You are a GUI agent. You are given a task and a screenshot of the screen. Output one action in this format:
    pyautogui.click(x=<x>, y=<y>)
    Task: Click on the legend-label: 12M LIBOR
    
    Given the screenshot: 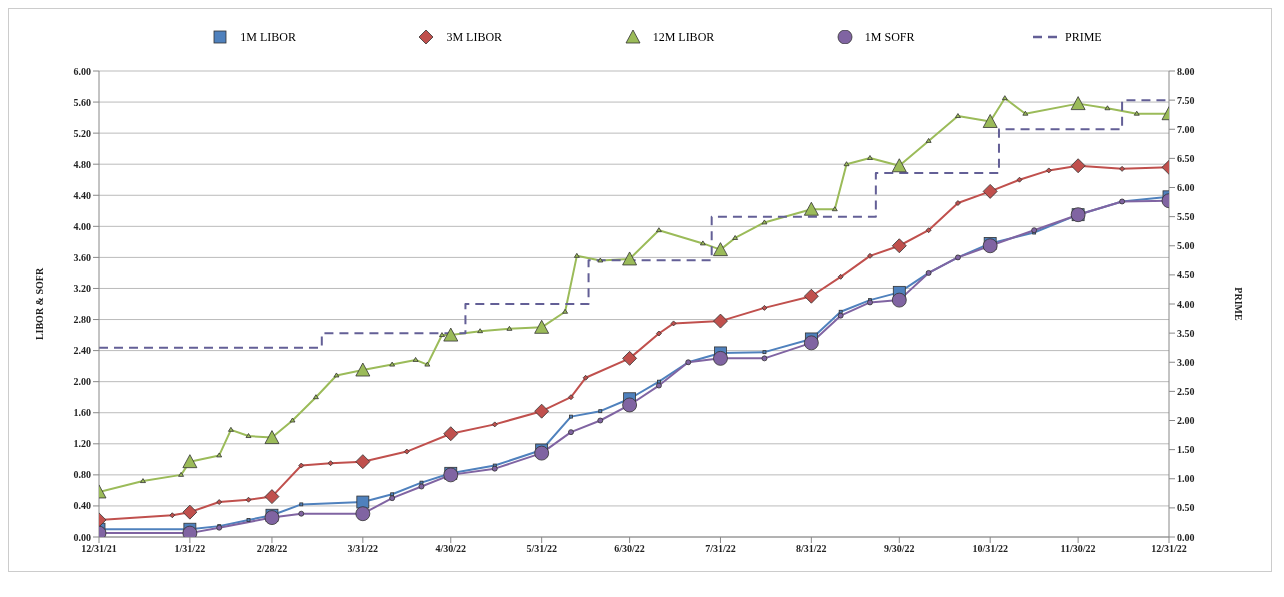 What is the action you would take?
    pyautogui.click(x=683, y=37)
    